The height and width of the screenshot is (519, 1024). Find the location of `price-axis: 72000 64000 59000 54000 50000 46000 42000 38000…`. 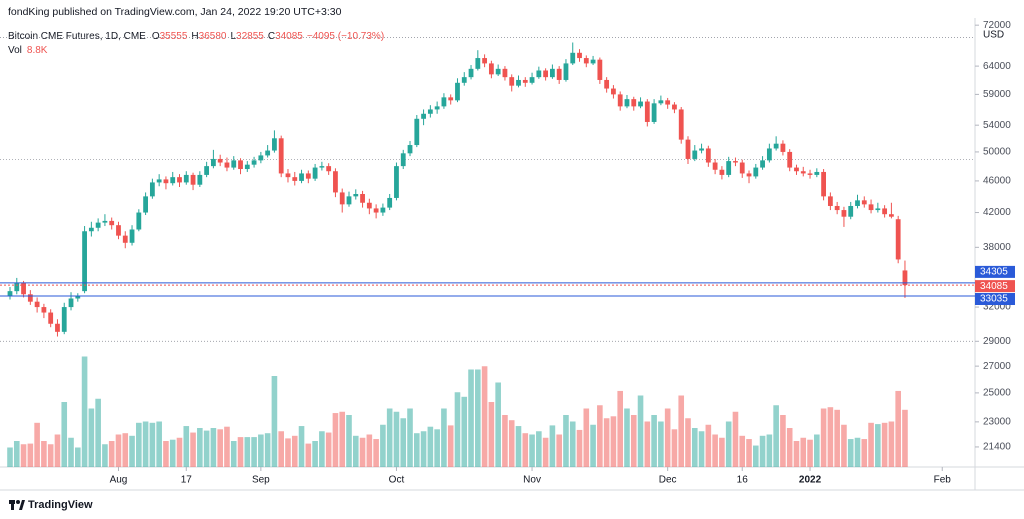

price-axis: 72000 64000 59000 54000 50000 46000 42000 38000… is located at coordinates (993, 236).